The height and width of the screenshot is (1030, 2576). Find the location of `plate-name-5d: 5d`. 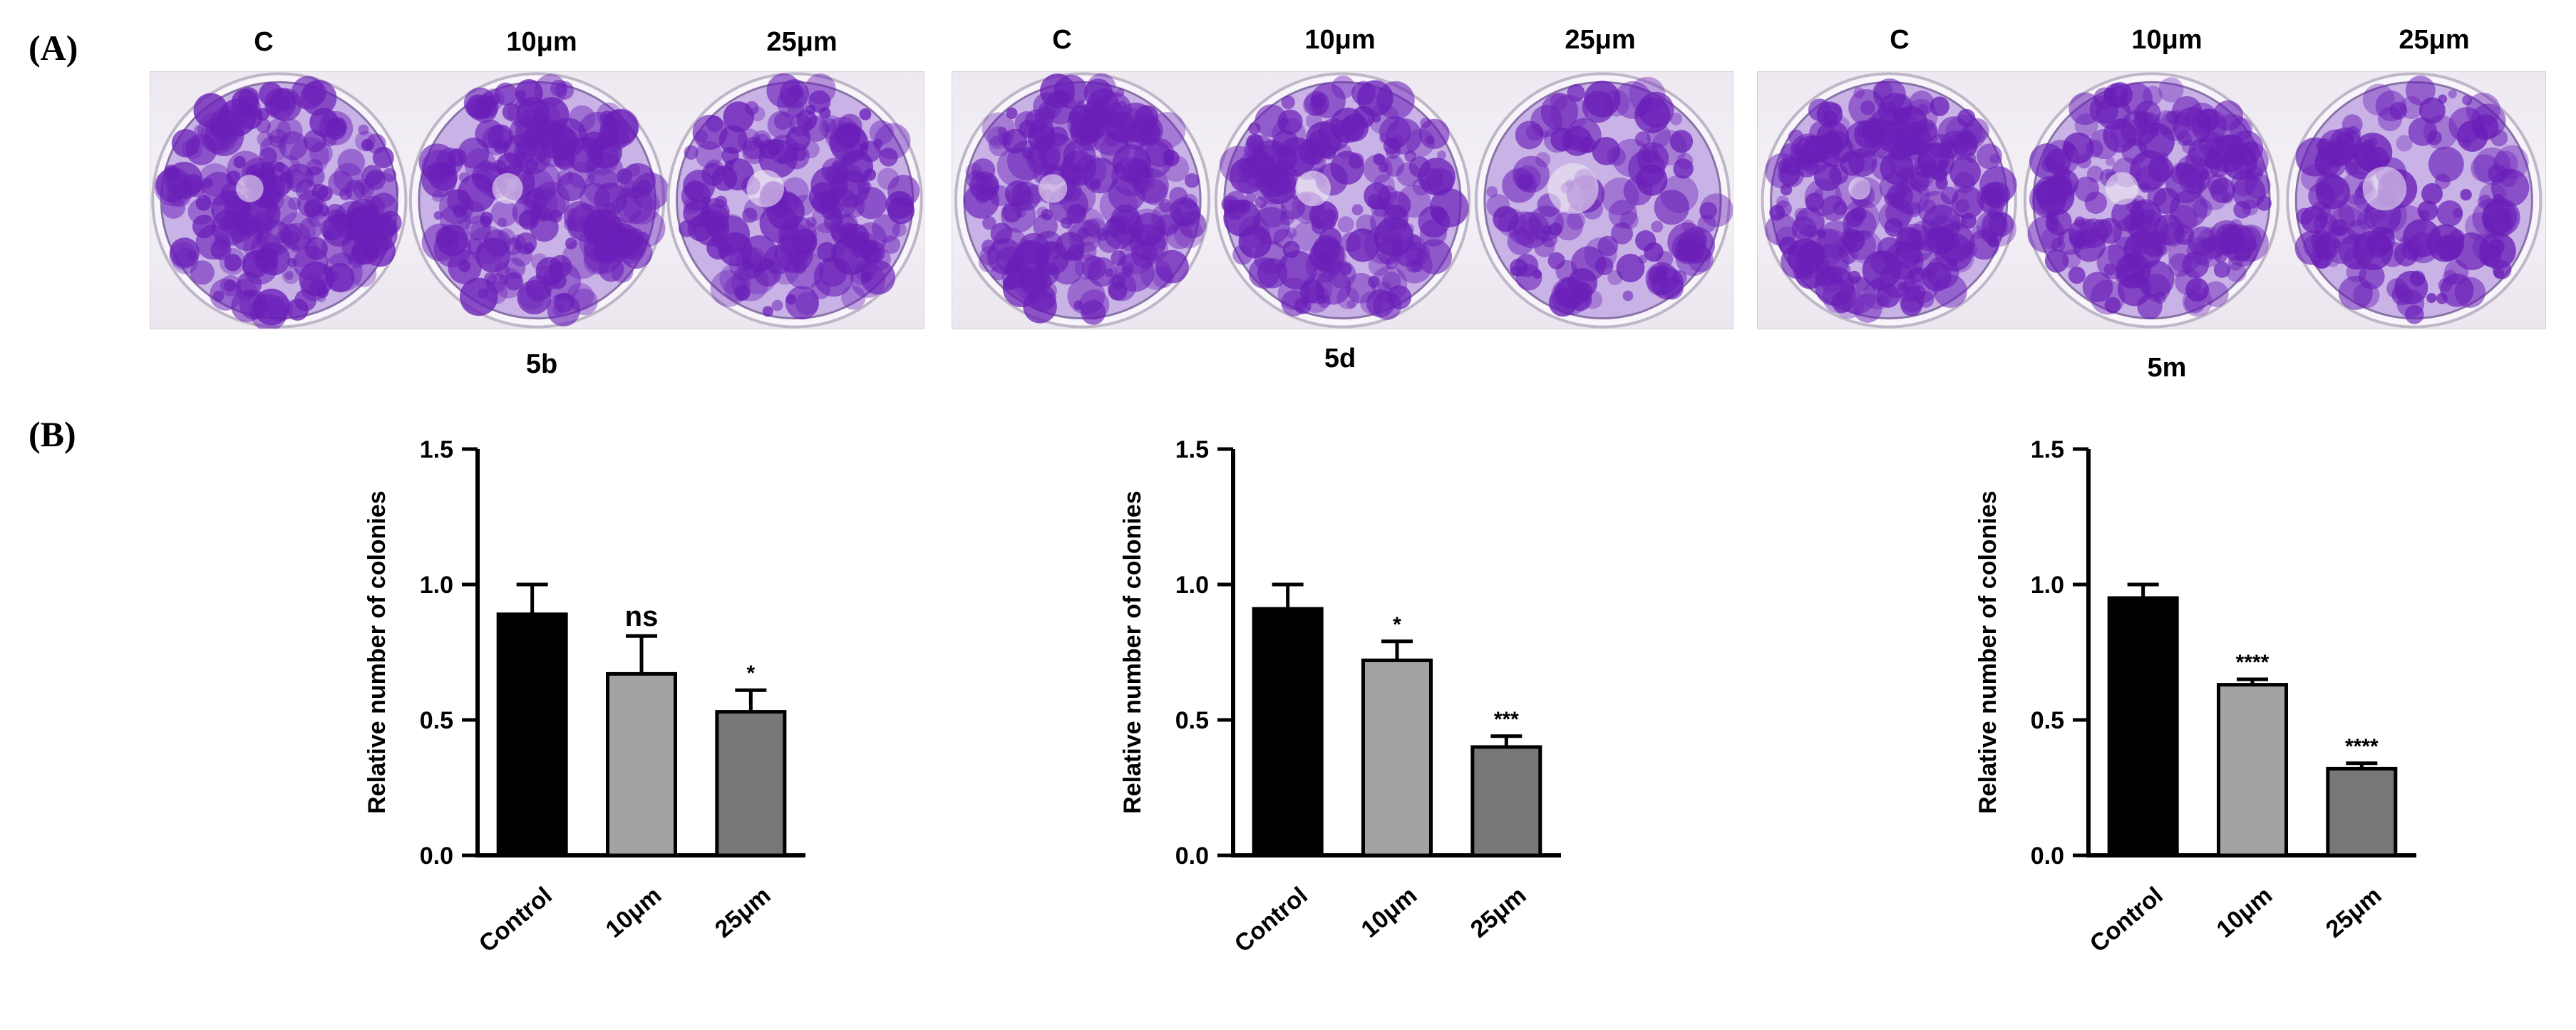

plate-name-5d: 5d is located at coordinates (1340, 359).